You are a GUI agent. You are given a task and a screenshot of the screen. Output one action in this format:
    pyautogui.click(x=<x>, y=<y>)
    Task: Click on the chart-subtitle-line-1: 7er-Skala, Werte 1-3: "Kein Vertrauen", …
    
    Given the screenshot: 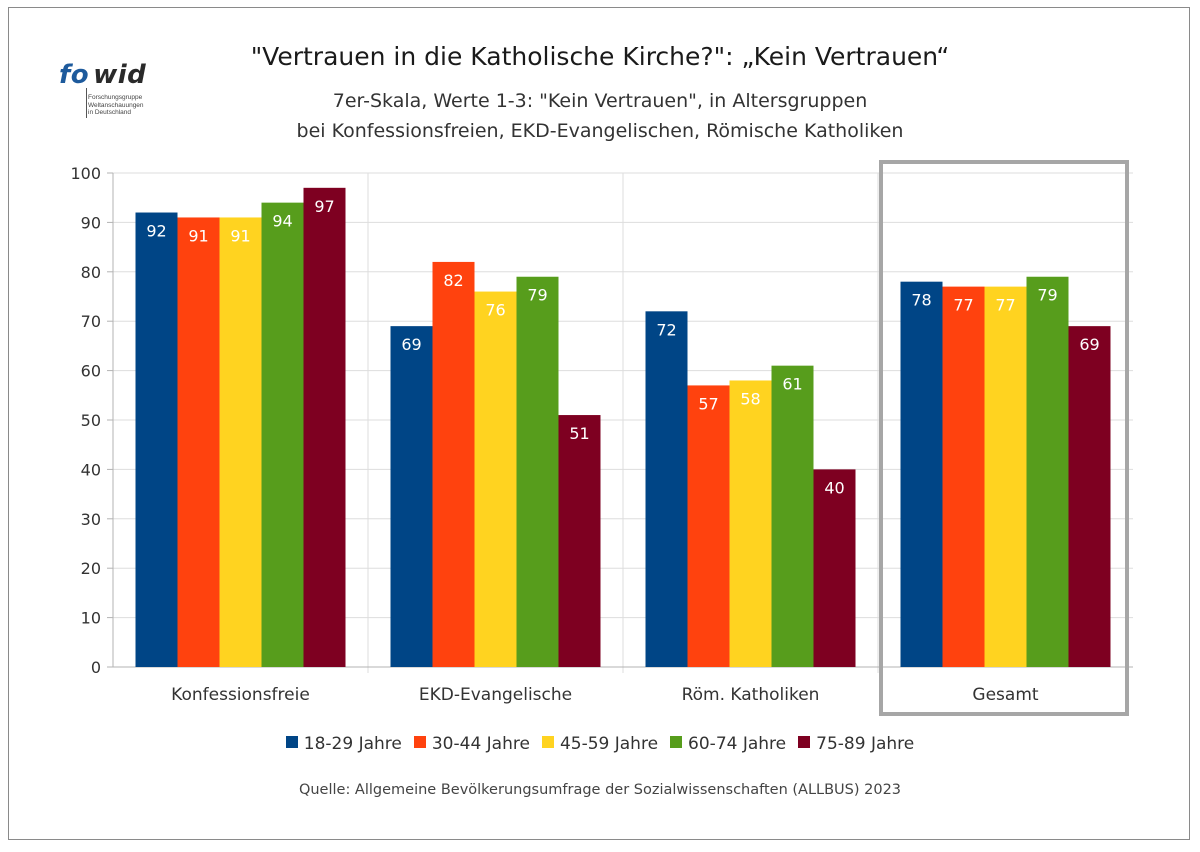 What is the action you would take?
    pyautogui.click(x=600, y=101)
    